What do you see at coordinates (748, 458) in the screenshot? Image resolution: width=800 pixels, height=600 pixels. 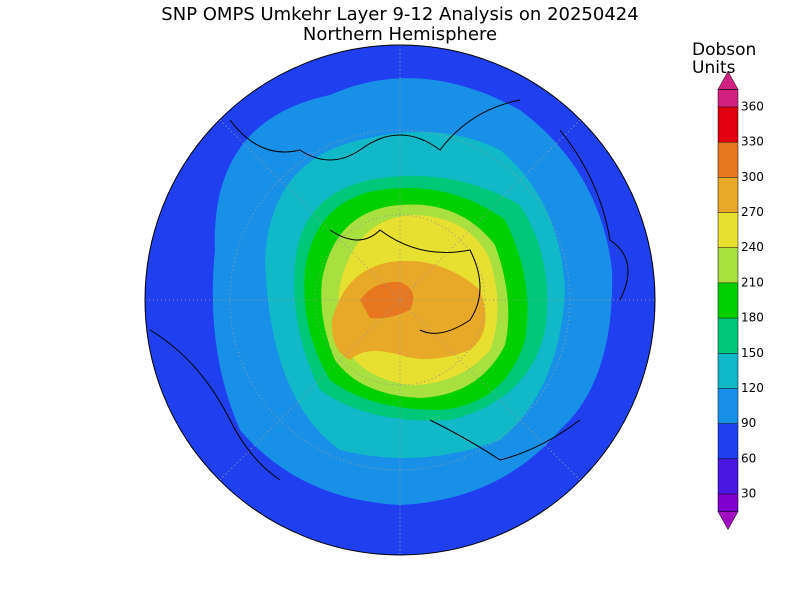 I see `colorbar-tick-label: 60` at bounding box center [748, 458].